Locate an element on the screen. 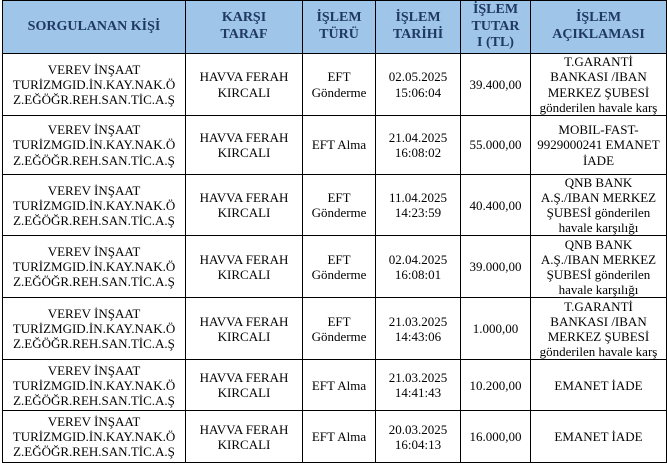  cell-islem-tutari: 10.200,00 is located at coordinates (495, 385).